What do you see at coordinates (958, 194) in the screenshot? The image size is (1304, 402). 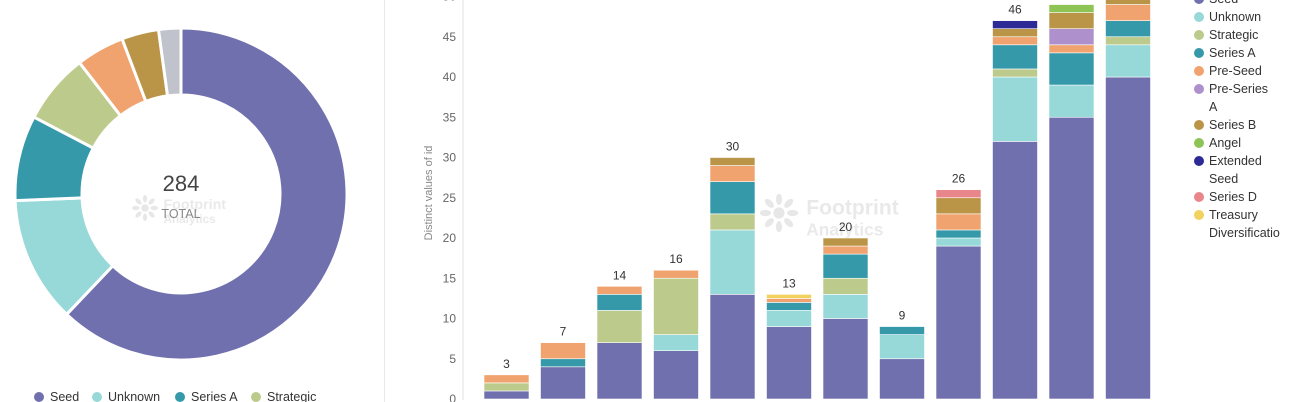 I see `bar-segment-series-d` at bounding box center [958, 194].